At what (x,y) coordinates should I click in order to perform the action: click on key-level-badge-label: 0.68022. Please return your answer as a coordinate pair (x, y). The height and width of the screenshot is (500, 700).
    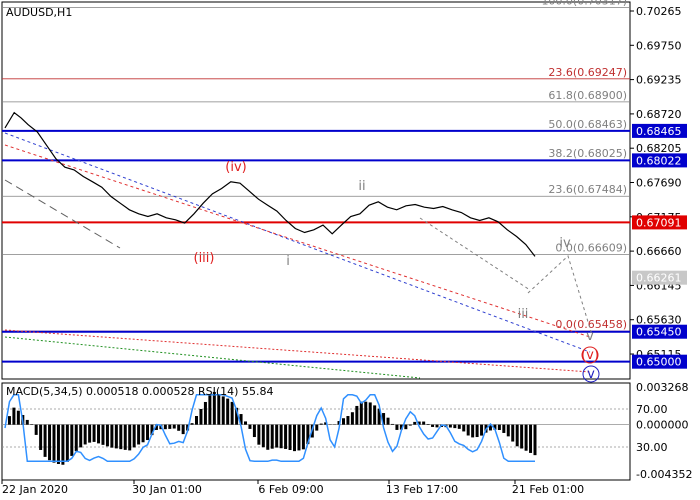
    Looking at the image, I should click on (659, 160).